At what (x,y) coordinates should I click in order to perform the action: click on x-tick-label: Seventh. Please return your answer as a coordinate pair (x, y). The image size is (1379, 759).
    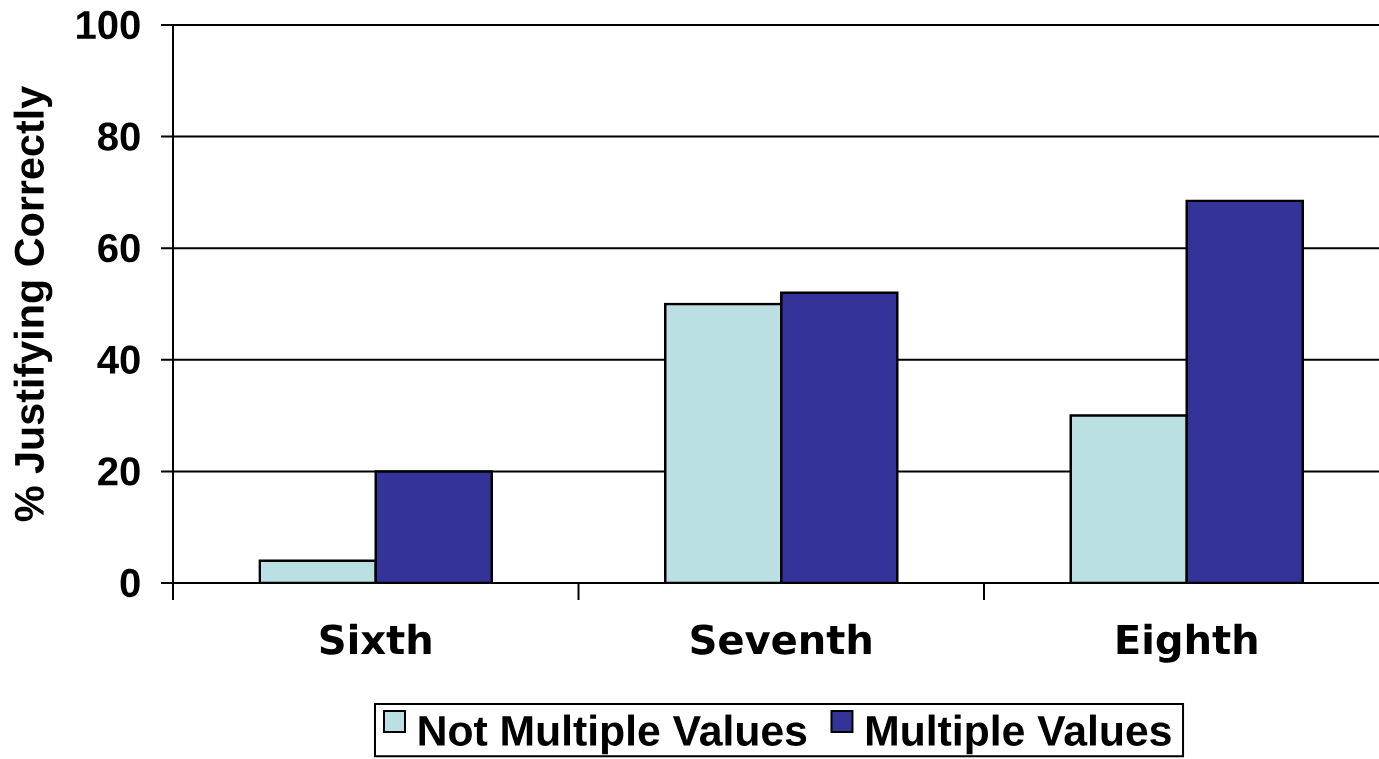
    Looking at the image, I should click on (781, 639).